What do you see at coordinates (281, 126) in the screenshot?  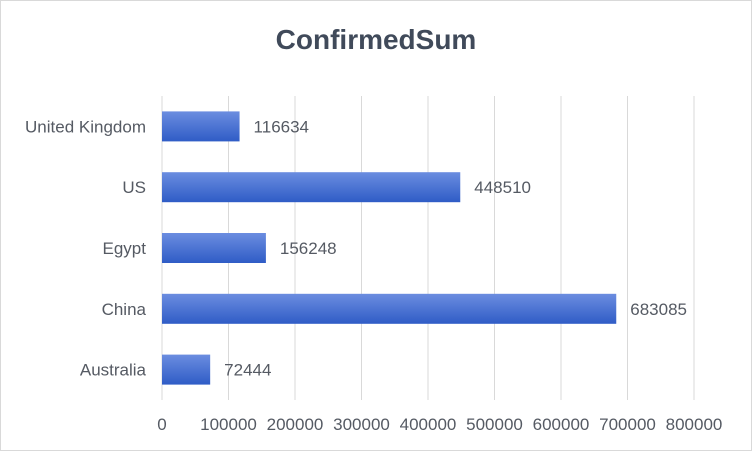 I see `data-label: 116634` at bounding box center [281, 126].